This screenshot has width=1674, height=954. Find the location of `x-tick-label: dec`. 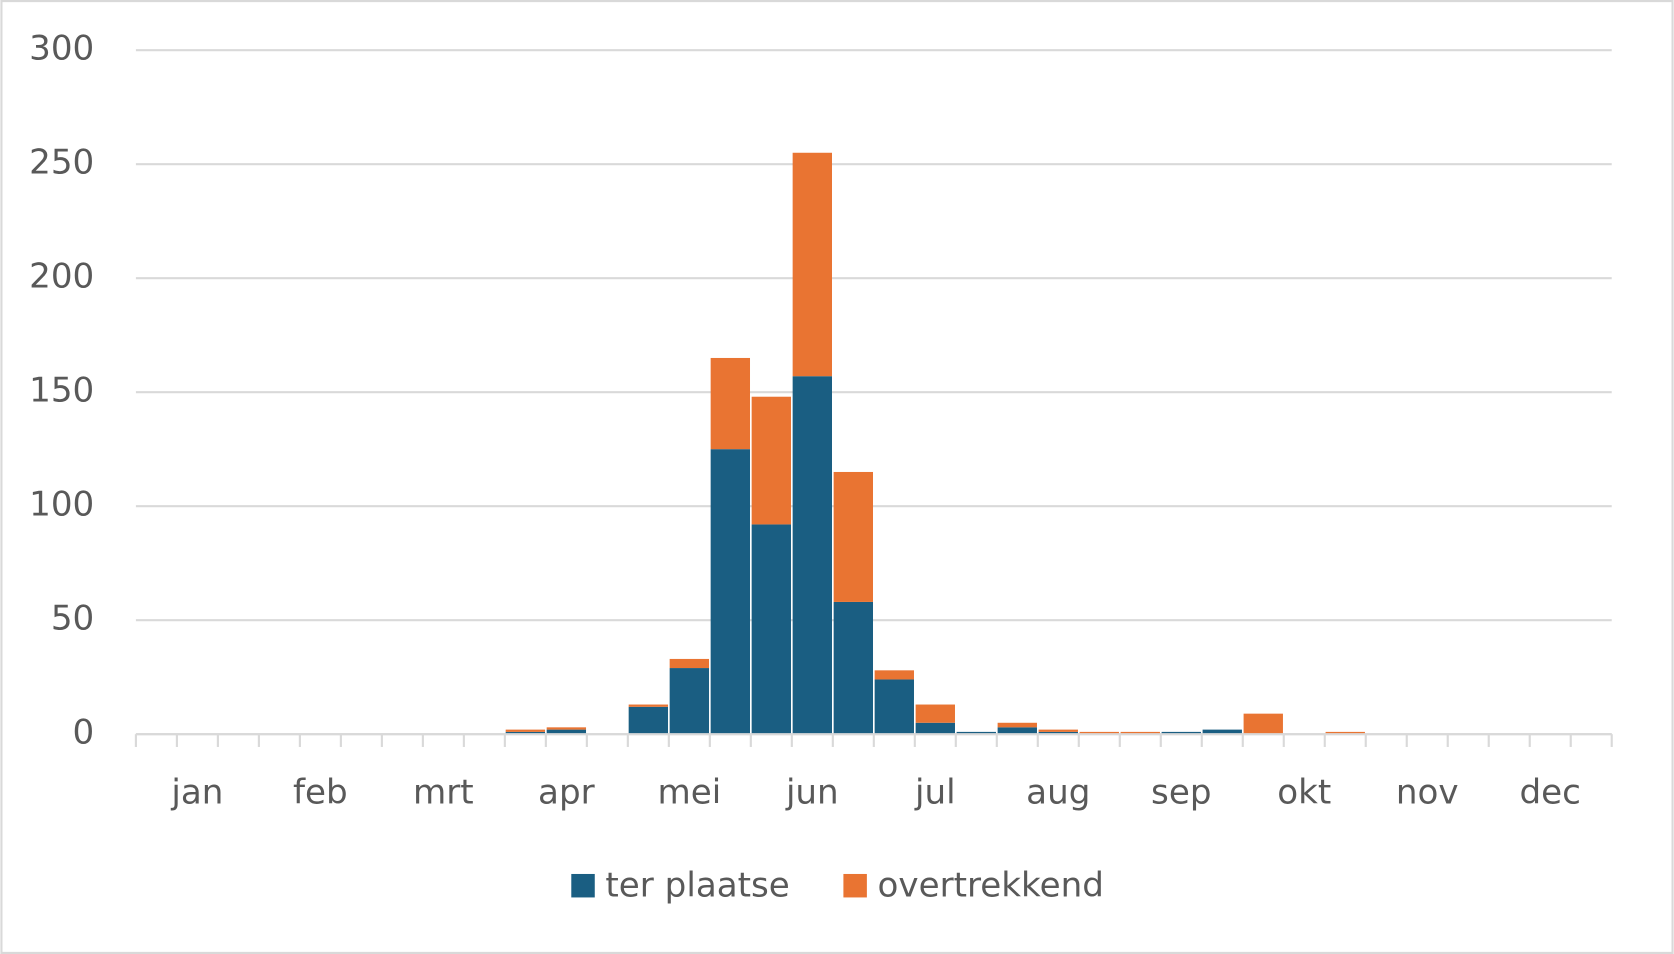

x-tick-label: dec is located at coordinates (1550, 792).